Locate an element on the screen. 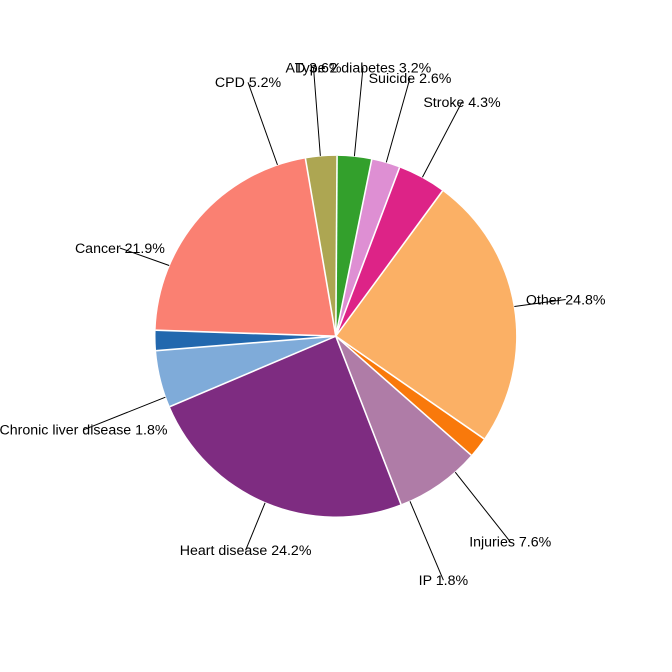  svg-text: Chronic liver disease 1.8% is located at coordinates (84, 431).